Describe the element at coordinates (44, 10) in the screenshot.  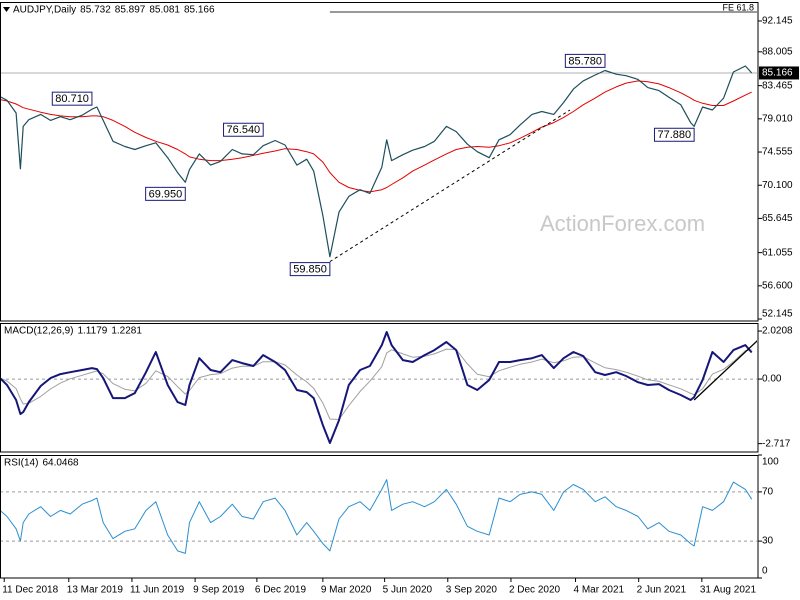
I see `panel-title: AUDJPY,Daily` at that location.